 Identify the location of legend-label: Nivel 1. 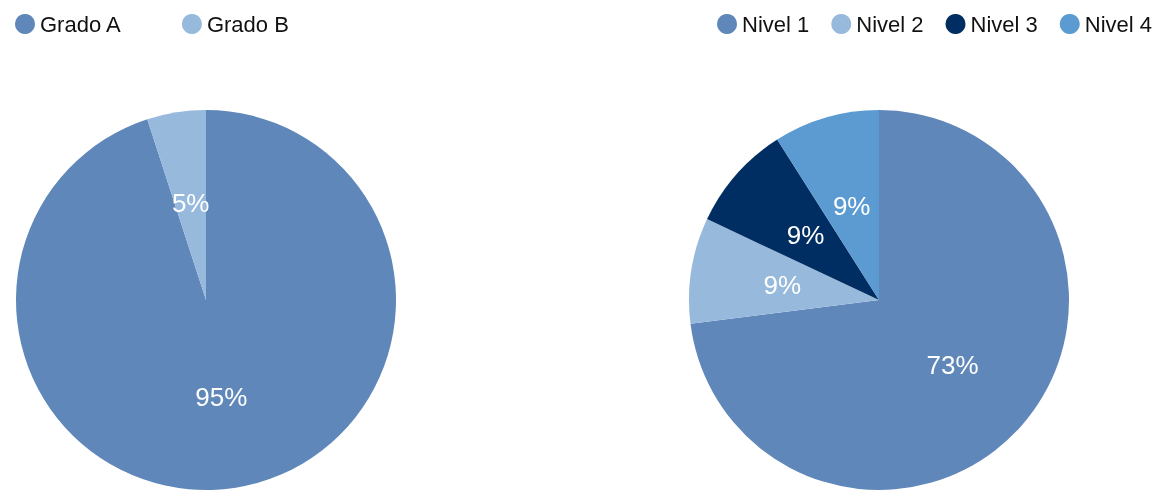
(776, 24).